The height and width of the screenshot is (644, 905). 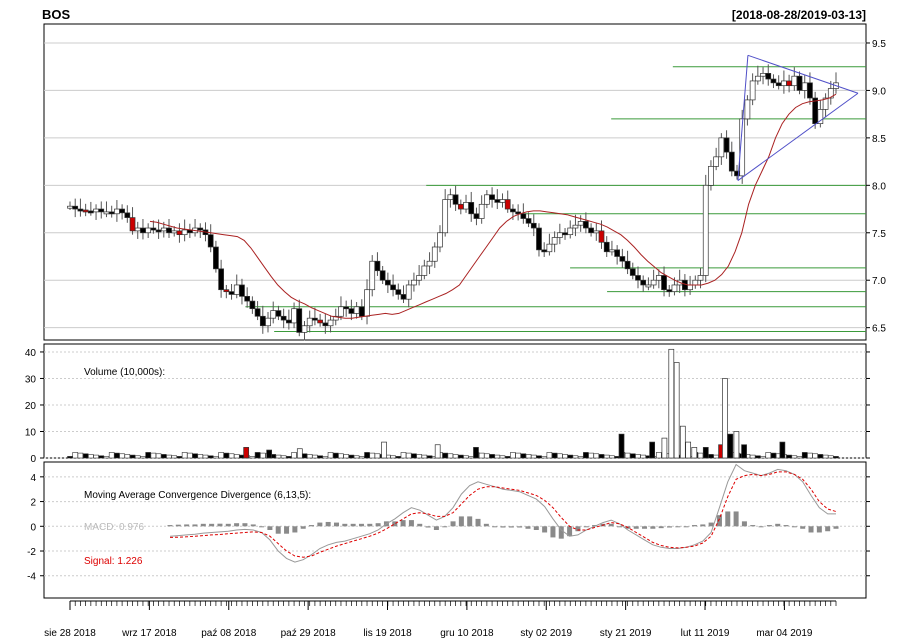 I want to click on macd-line, so click(x=502, y=513).